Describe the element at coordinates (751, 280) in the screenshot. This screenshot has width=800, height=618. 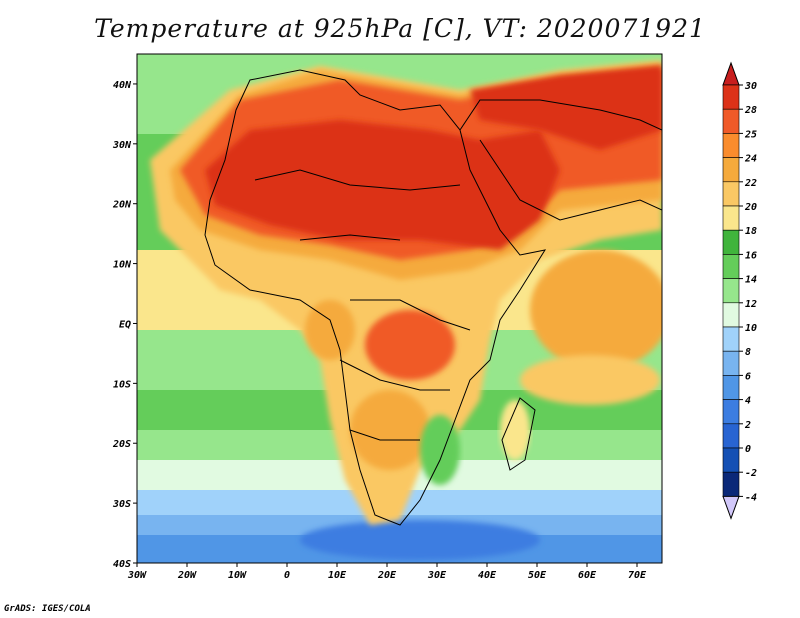
I see `colorbar-label: 14` at that location.